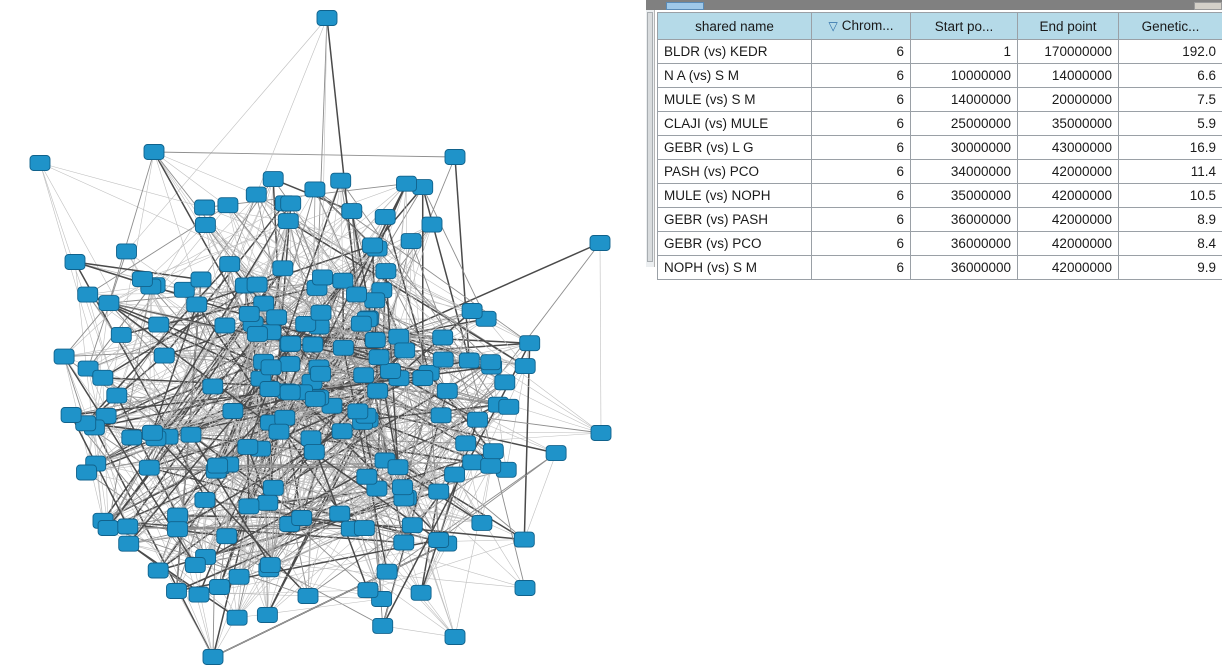  Describe the element at coordinates (1068, 26) in the screenshot. I see `column-header-end-point: End point` at that location.